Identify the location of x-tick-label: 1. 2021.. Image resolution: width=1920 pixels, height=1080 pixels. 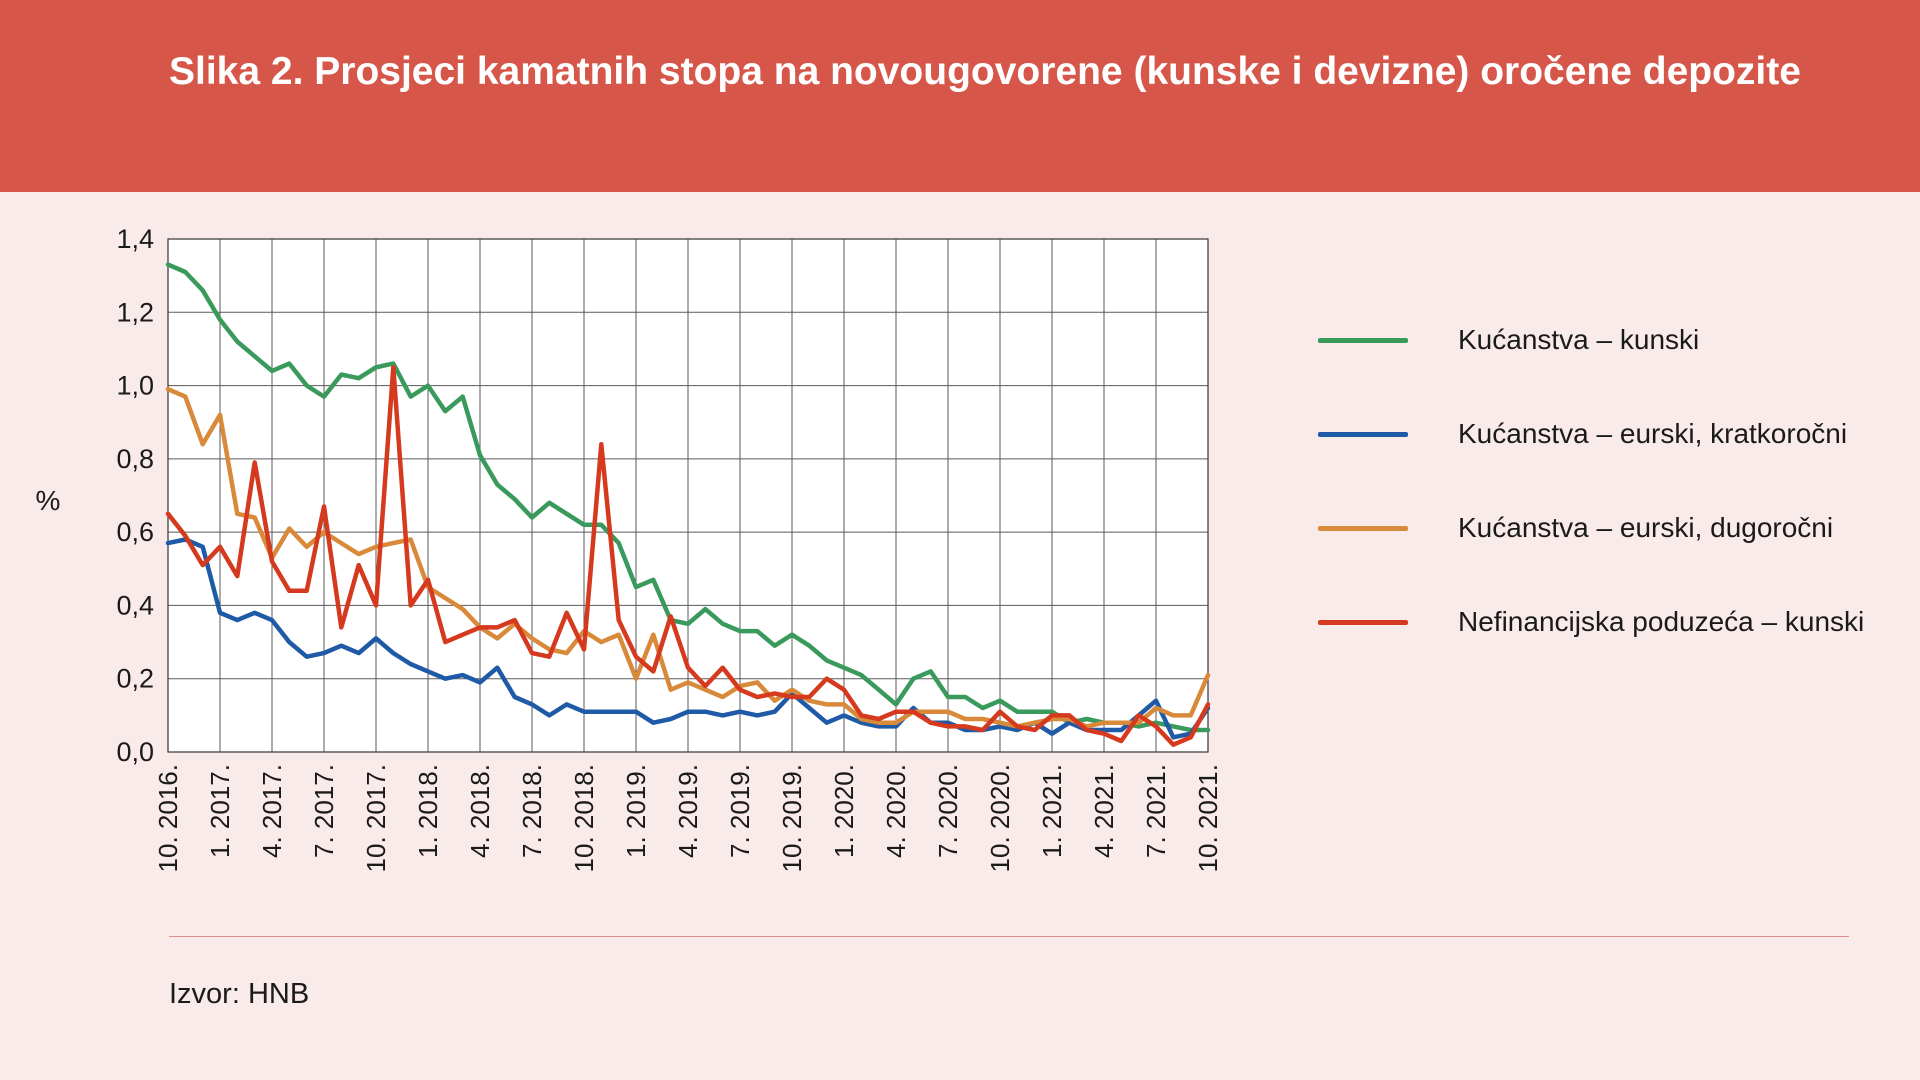
(1052, 811).